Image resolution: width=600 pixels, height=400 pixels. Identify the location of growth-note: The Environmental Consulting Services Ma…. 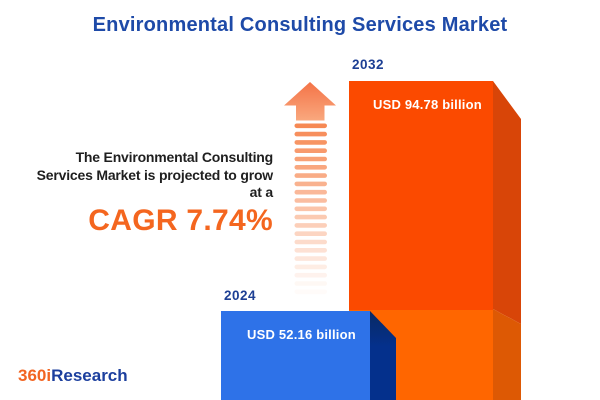
(137, 193).